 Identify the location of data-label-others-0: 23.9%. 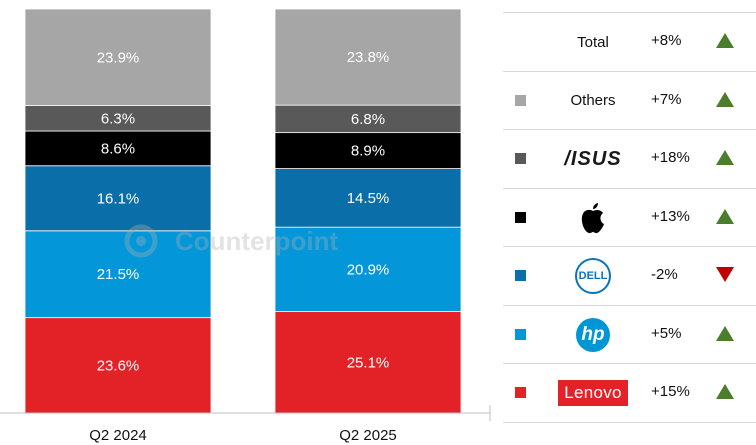
(118, 57).